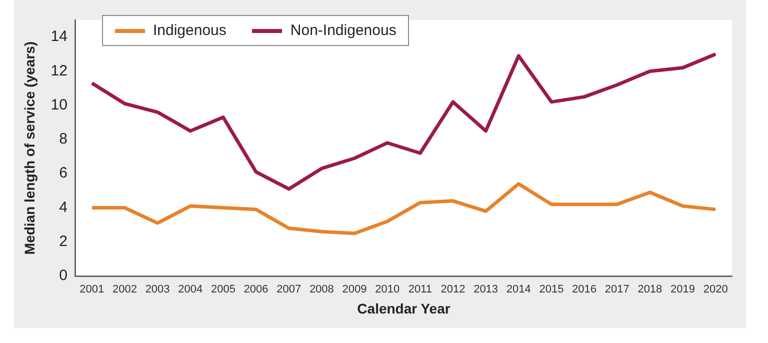 The image size is (768, 343). Describe the element at coordinates (387, 290) in the screenshot. I see `x-tick-label: 2010` at that location.